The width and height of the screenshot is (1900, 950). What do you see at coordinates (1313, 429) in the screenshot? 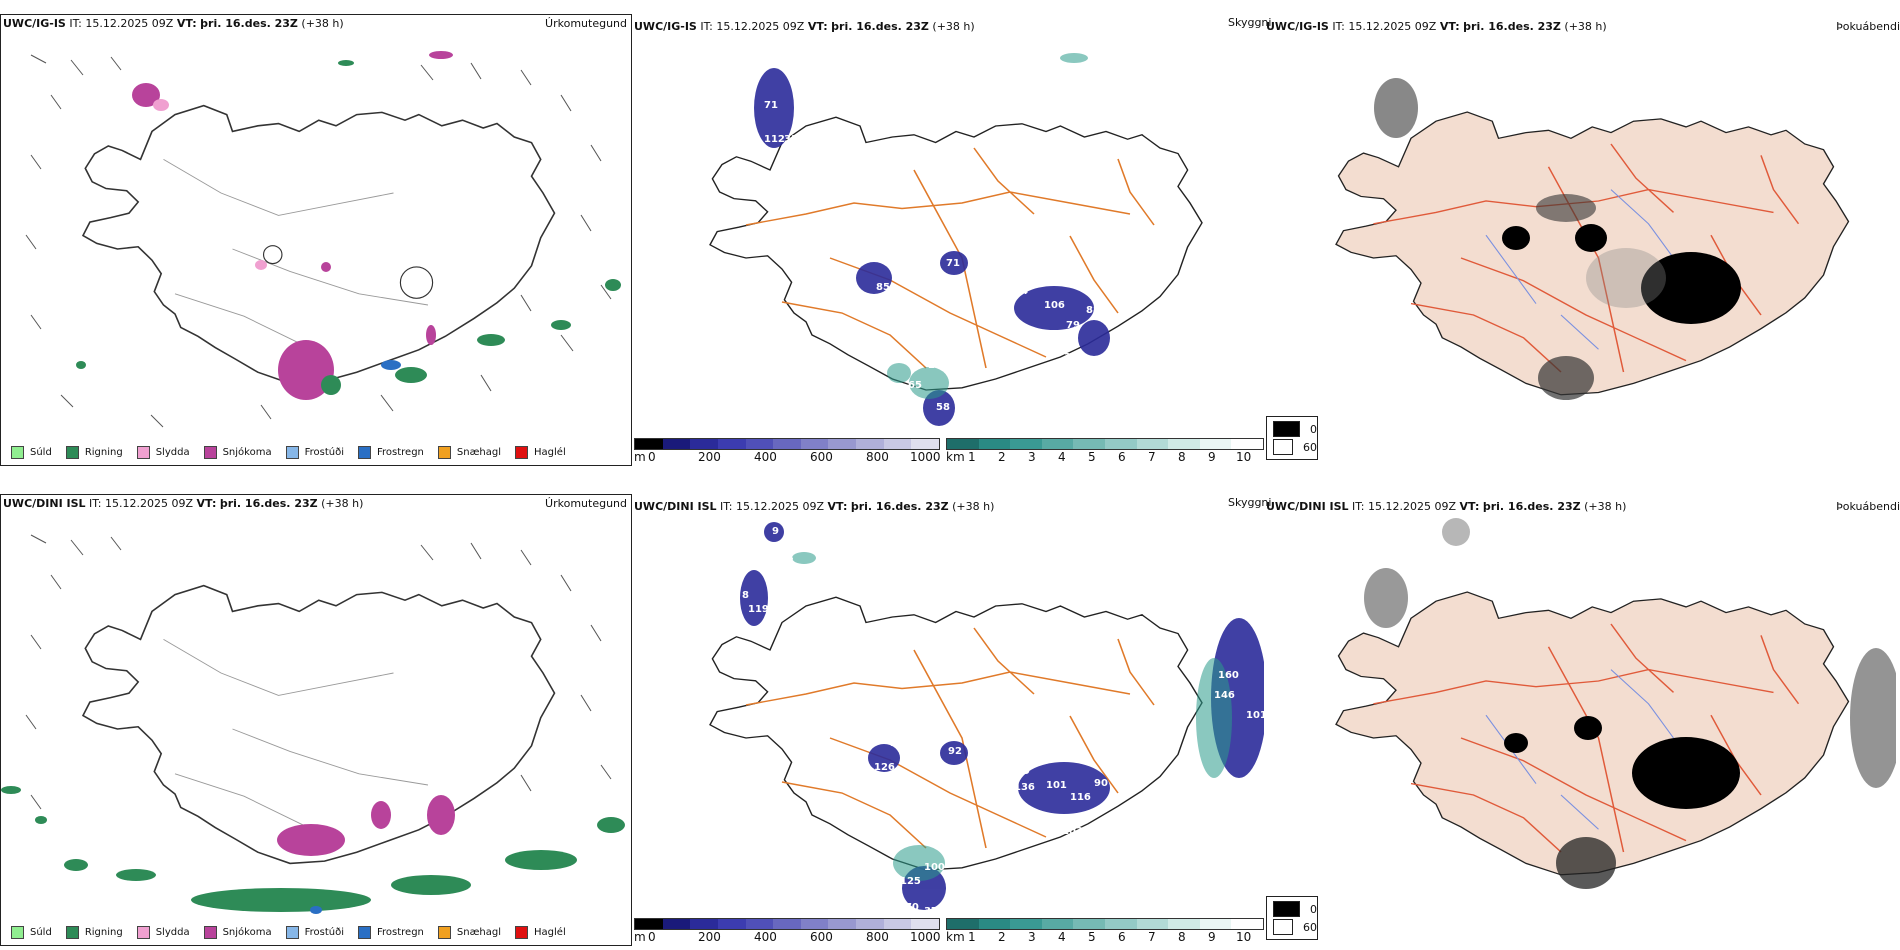
I see `fog-legend-label: 0` at bounding box center [1313, 429].